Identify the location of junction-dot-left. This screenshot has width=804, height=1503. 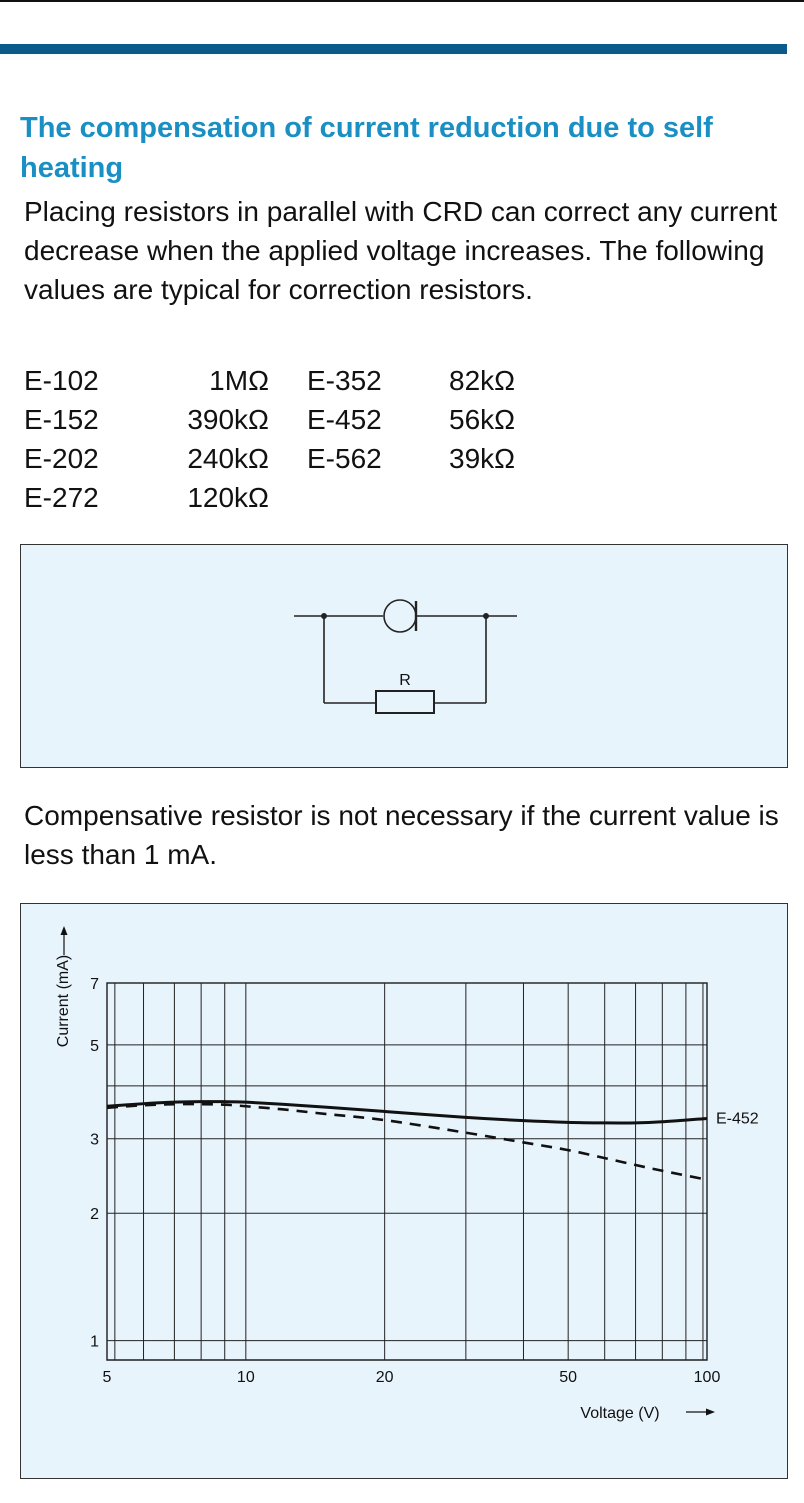
(324, 616).